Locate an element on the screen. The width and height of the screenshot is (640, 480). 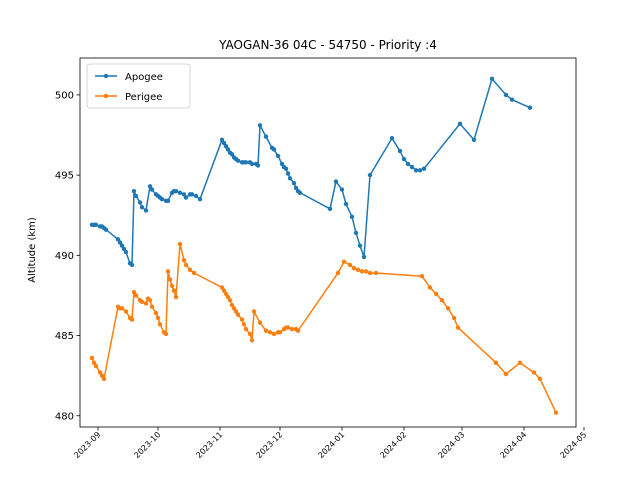
legend-box is located at coordinates (138, 86).